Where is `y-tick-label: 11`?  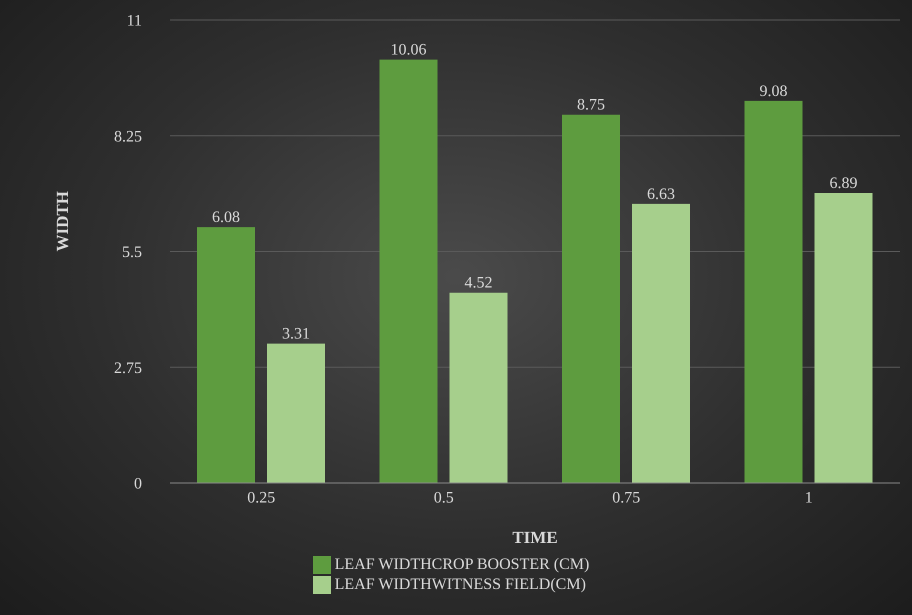 y-tick-label: 11 is located at coordinates (134, 21).